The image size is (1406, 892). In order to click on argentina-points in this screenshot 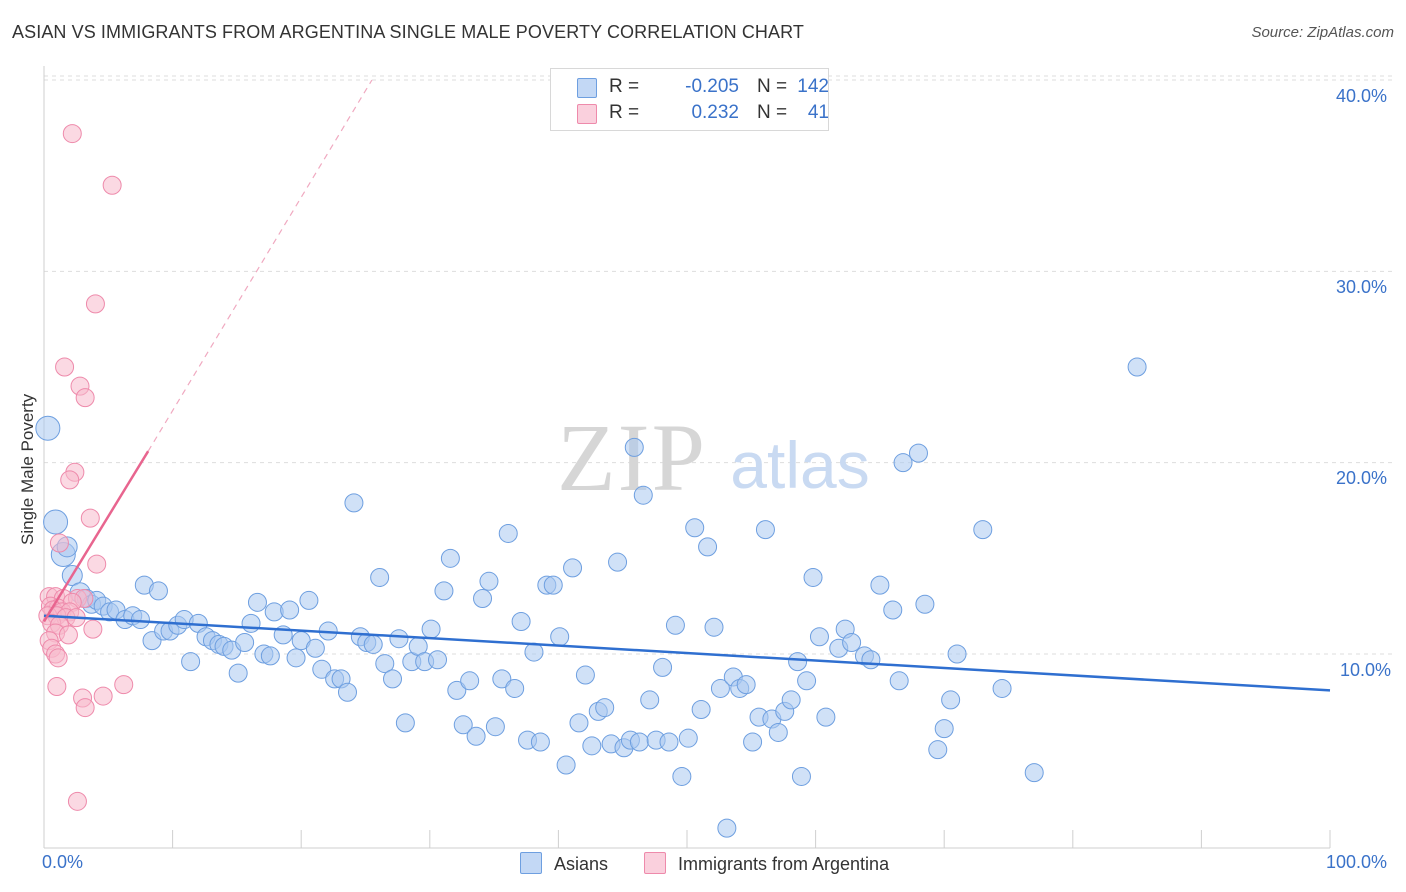, I will do `click(86, 467)`.